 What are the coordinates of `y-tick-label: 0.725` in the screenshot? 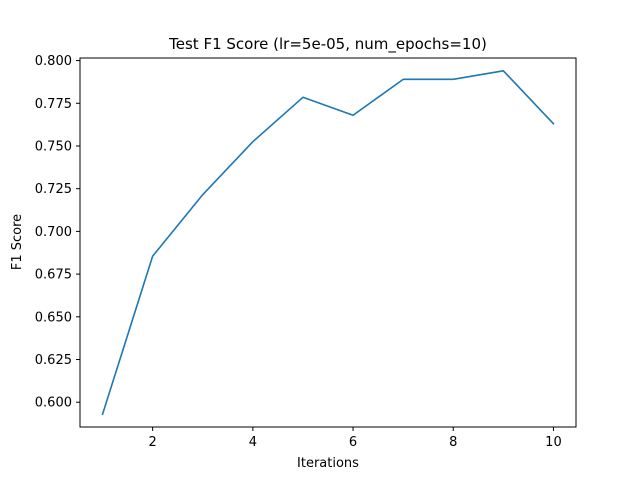 It's located at (53, 189).